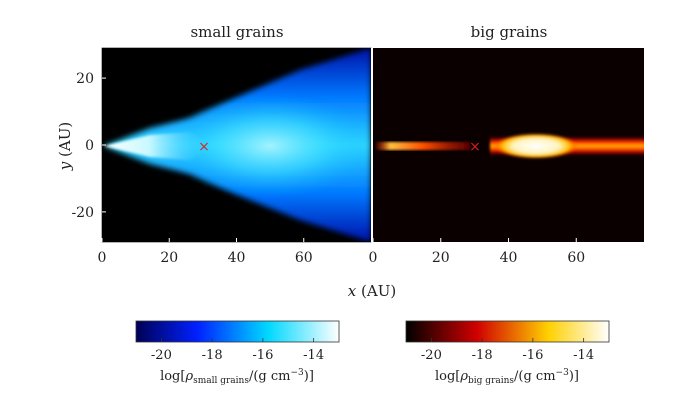 The height and width of the screenshot is (417, 678). I want to click on big-grains-title: big grains, so click(509, 32).